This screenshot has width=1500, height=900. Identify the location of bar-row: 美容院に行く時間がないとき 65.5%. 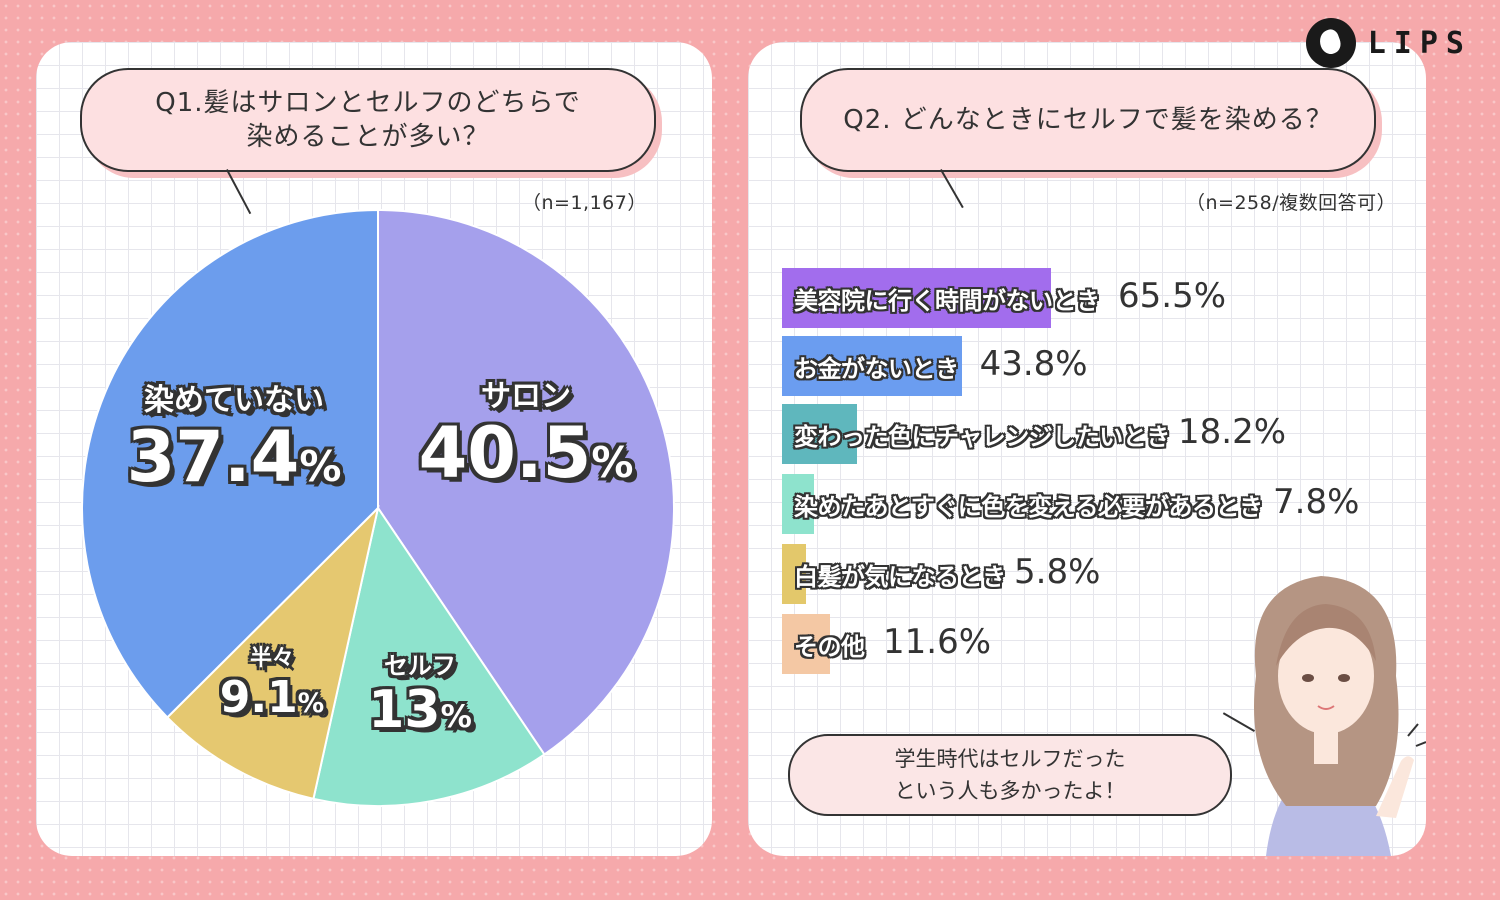
(1092, 298).